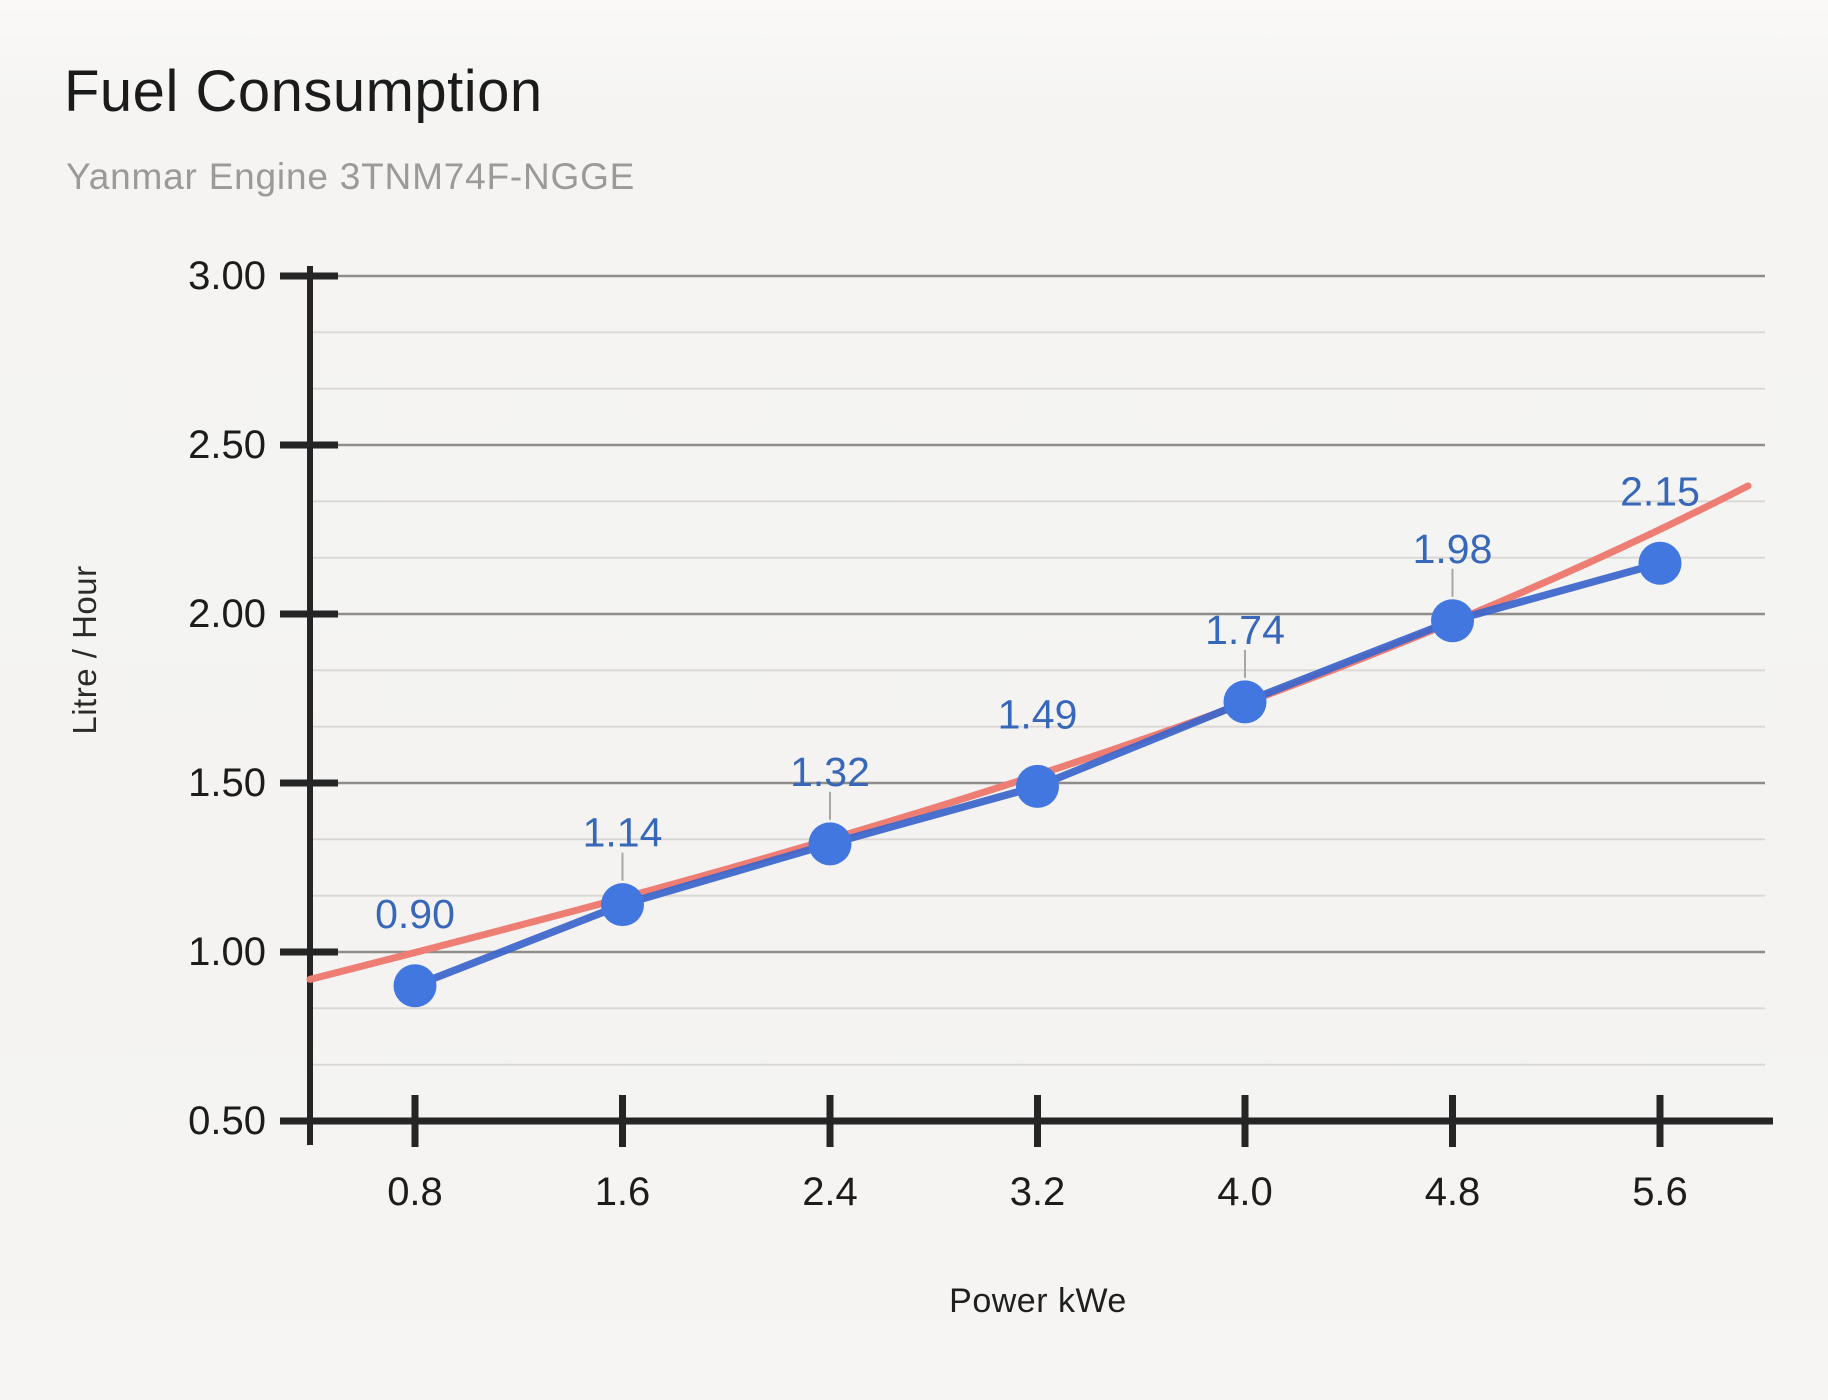  What do you see at coordinates (227, 783) in the screenshot?
I see `y-tick-label: 1.50` at bounding box center [227, 783].